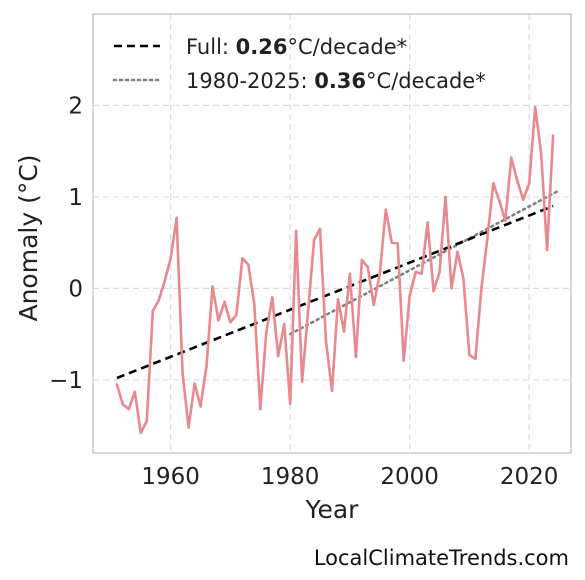 This screenshot has height=580, width=585. Describe the element at coordinates (262, 47) in the screenshot. I see `legend-full-value: 0.26` at that location.